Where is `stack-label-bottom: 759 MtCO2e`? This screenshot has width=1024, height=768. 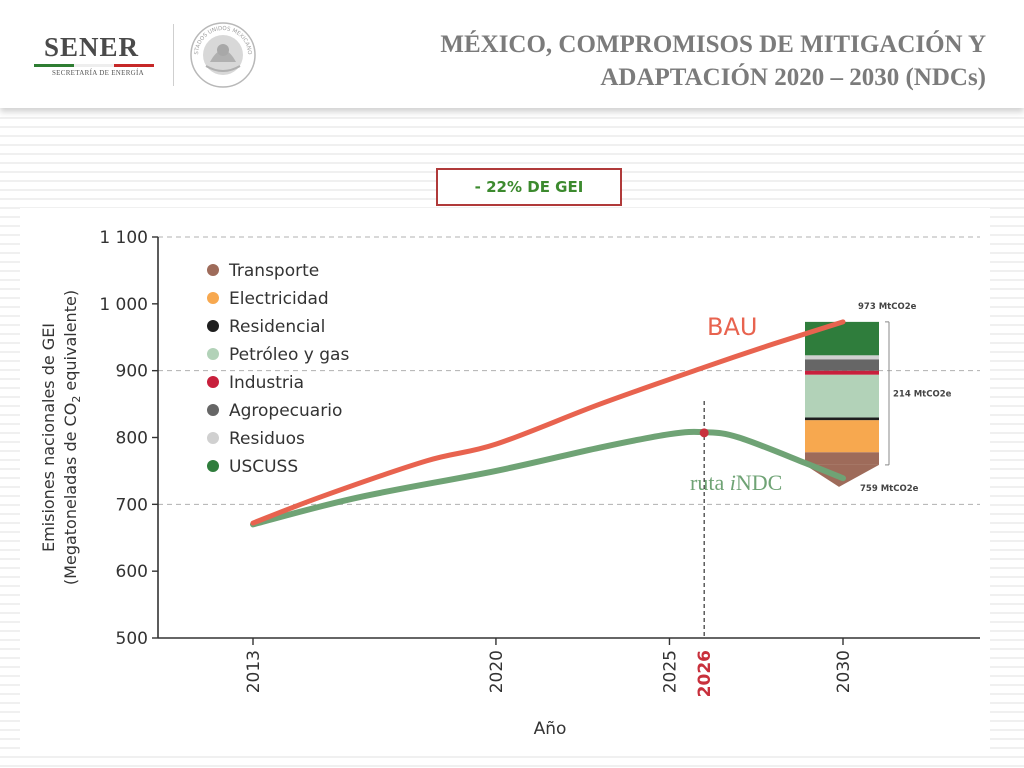
stack-label-bottom: 759 MtCO2e is located at coordinates (889, 489).